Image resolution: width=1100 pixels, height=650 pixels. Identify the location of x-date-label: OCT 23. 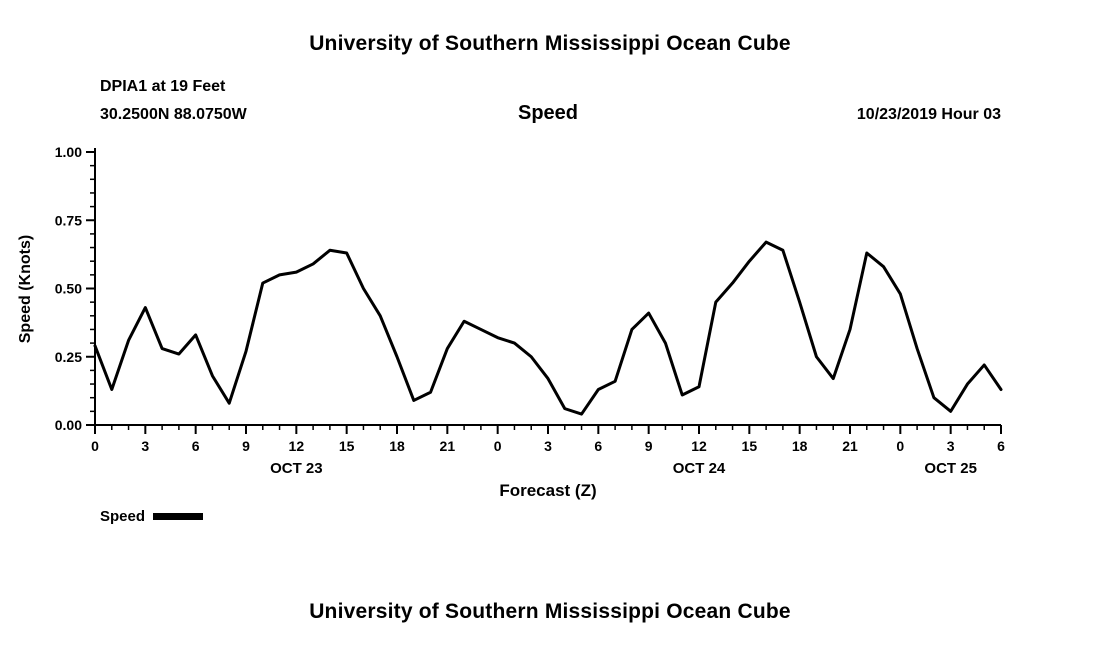
(296, 468).